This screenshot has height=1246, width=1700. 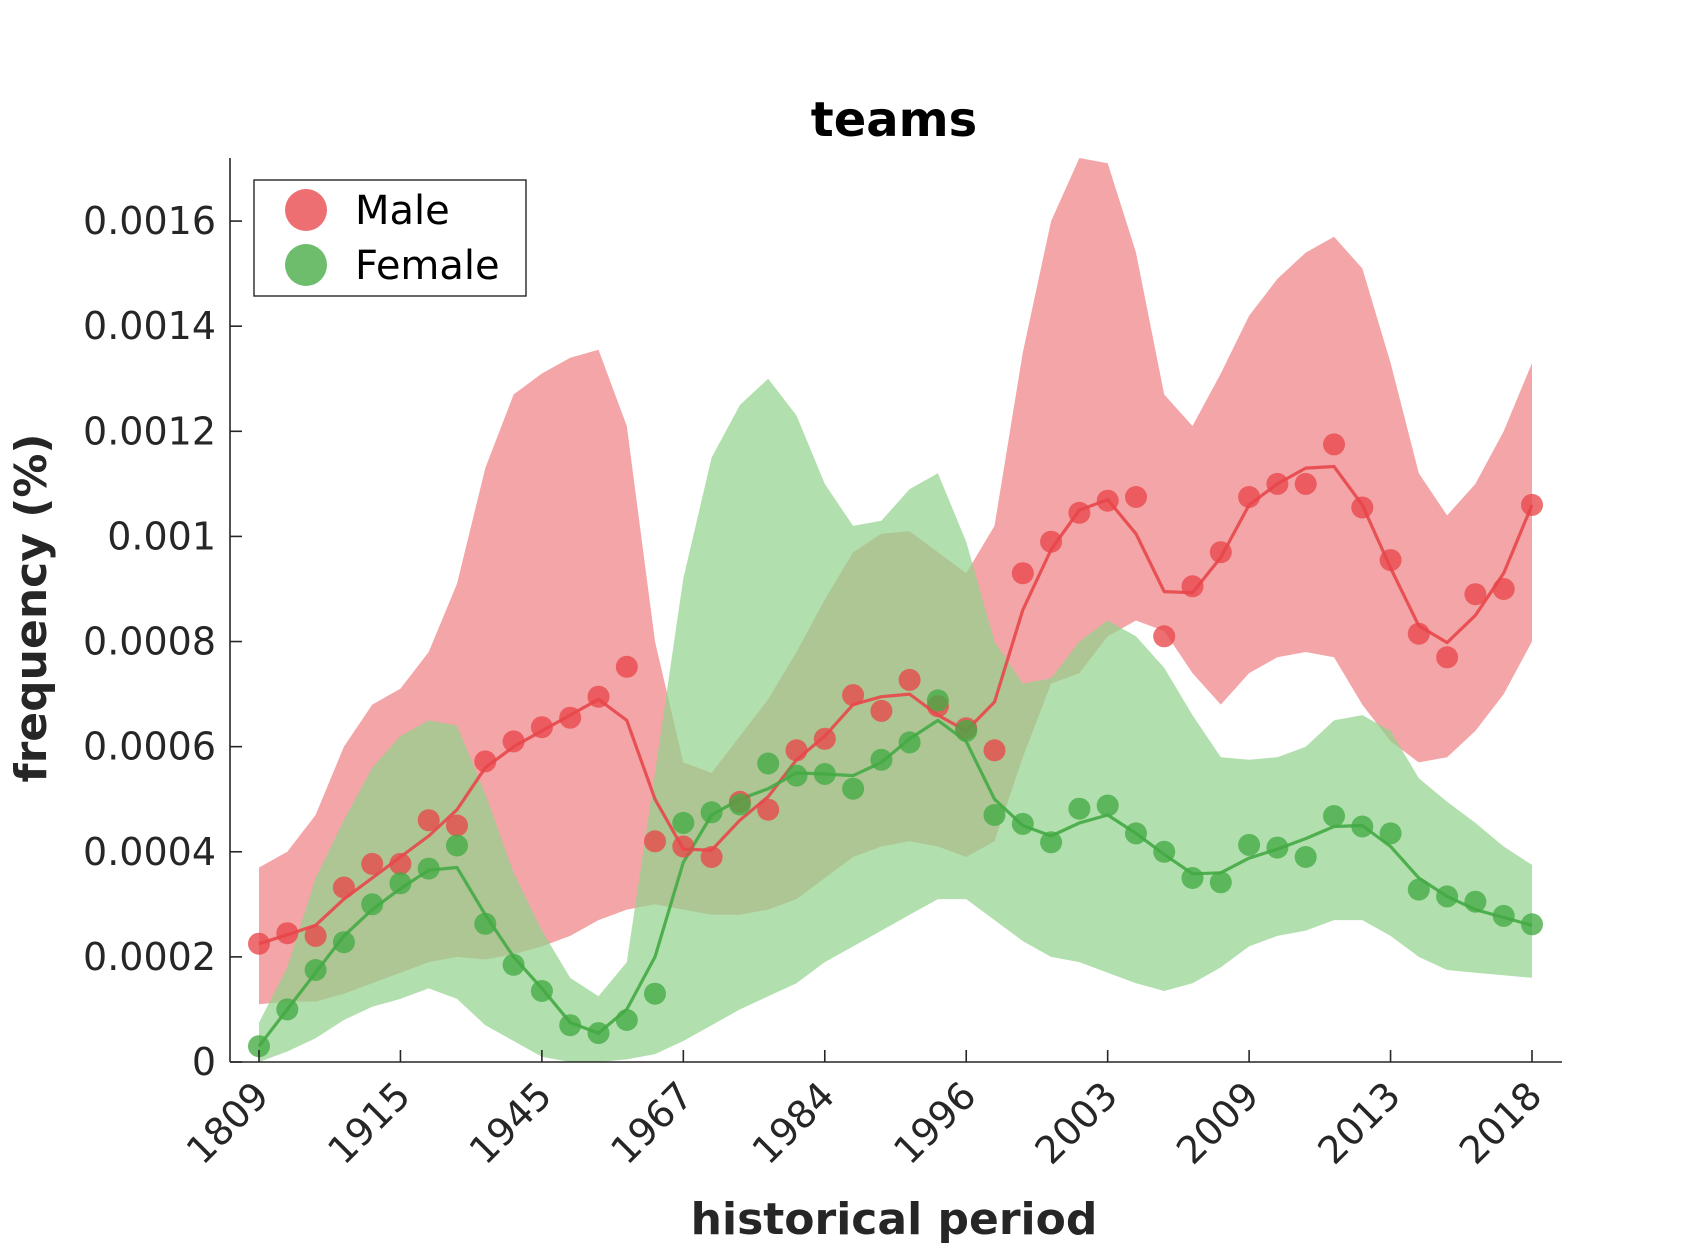 I want to click on legend-female-marker, so click(x=306, y=265).